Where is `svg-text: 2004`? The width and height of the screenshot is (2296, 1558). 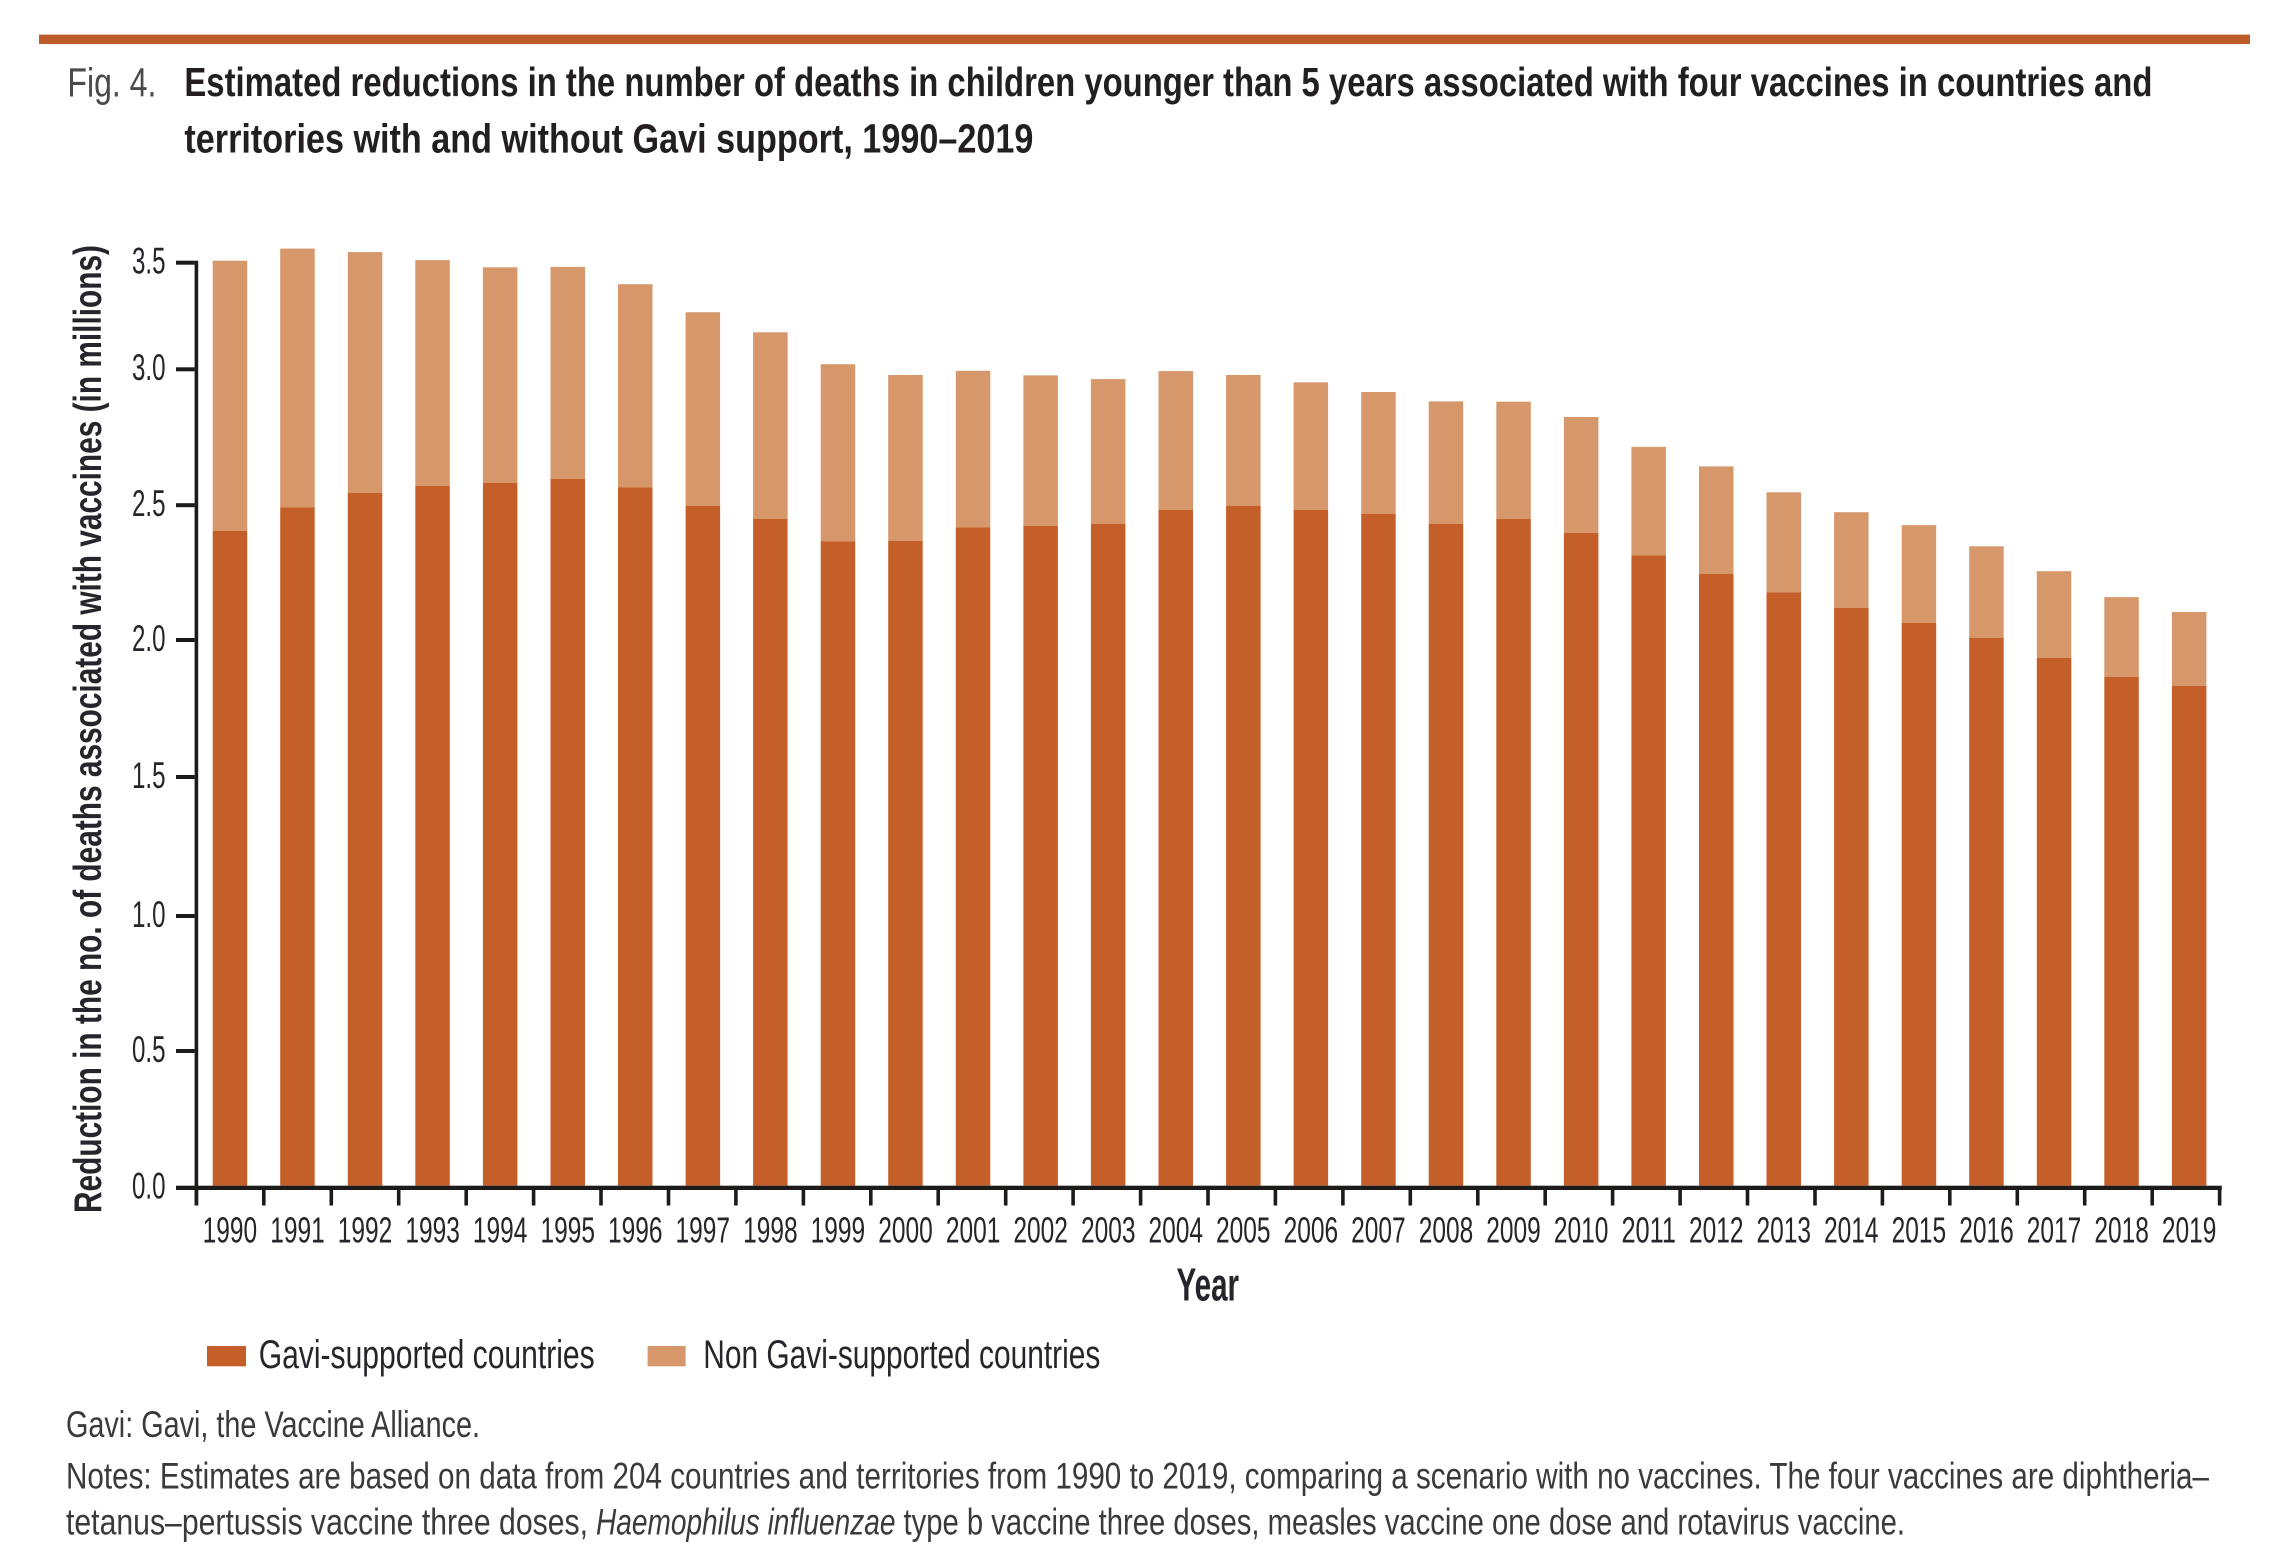
svg-text: 2004 is located at coordinates (1175, 1230).